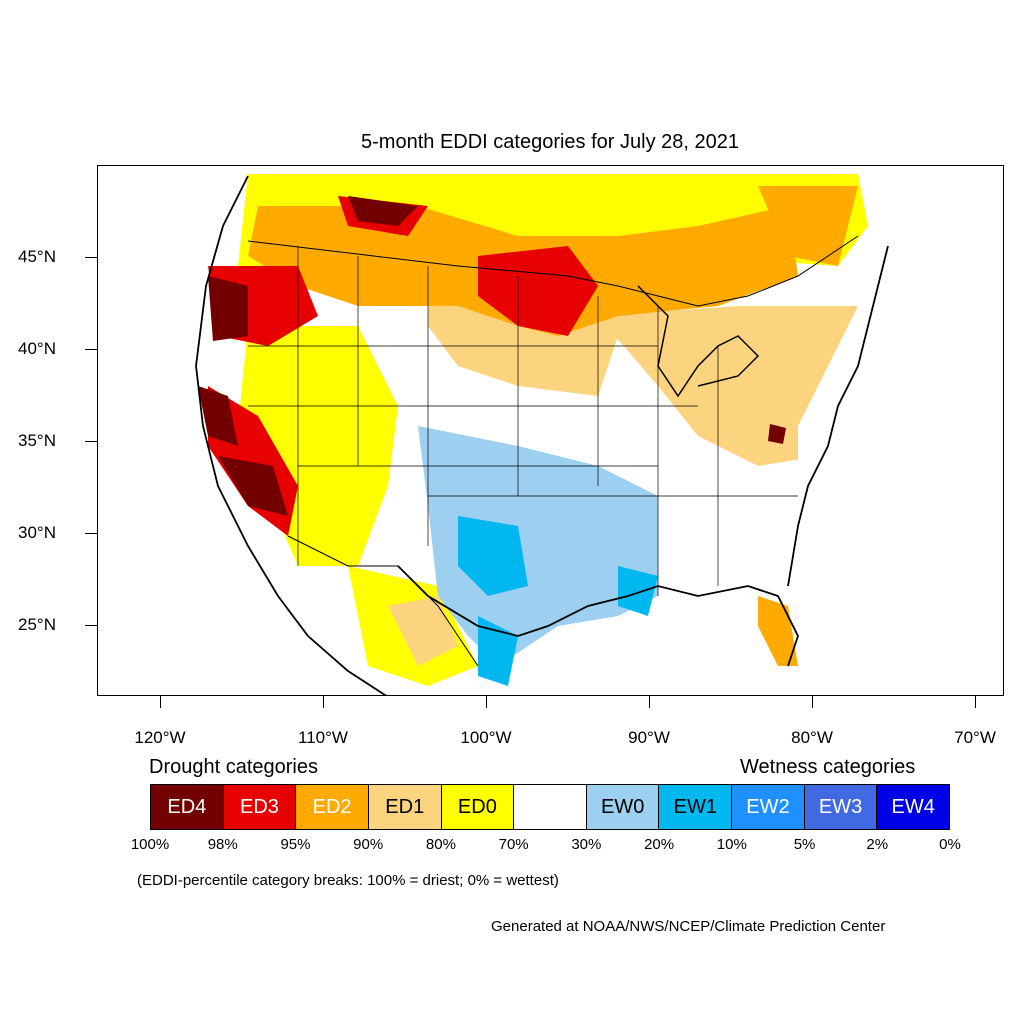 The width and height of the screenshot is (1024, 1024). Describe the element at coordinates (383, 601) in the screenshot. I see `mexico-border` at that location.